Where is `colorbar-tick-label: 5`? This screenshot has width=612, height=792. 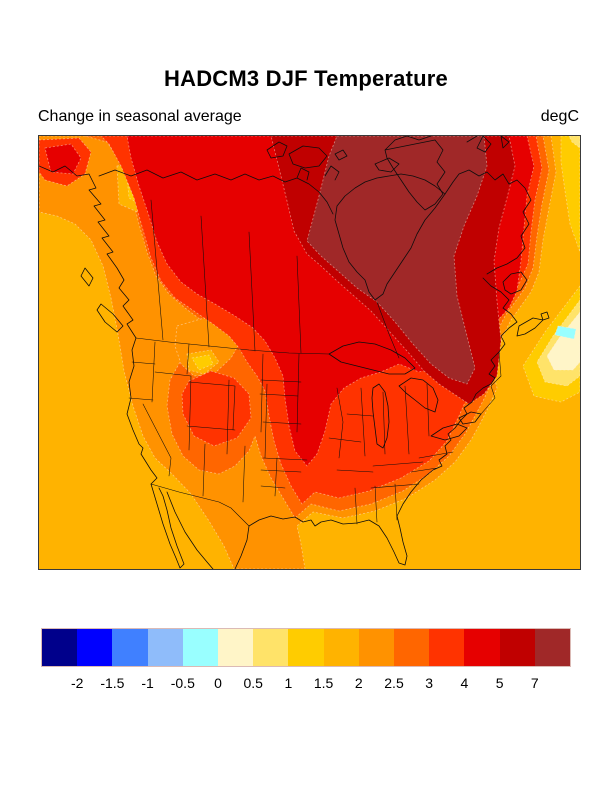
colorbar-tick-label: 5 is located at coordinates (499, 683).